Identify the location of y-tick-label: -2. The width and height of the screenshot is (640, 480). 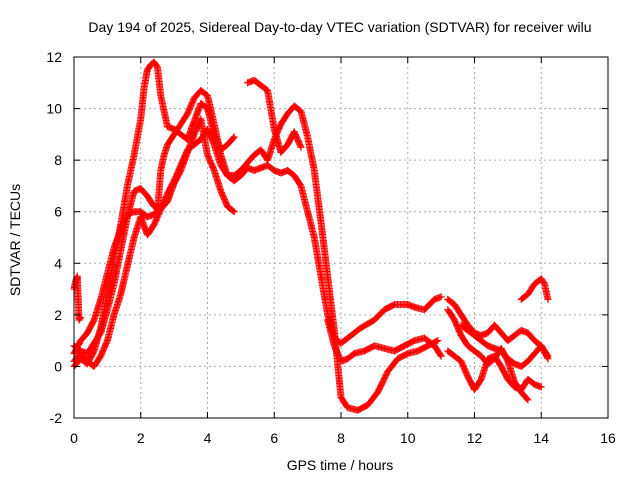
(56, 418).